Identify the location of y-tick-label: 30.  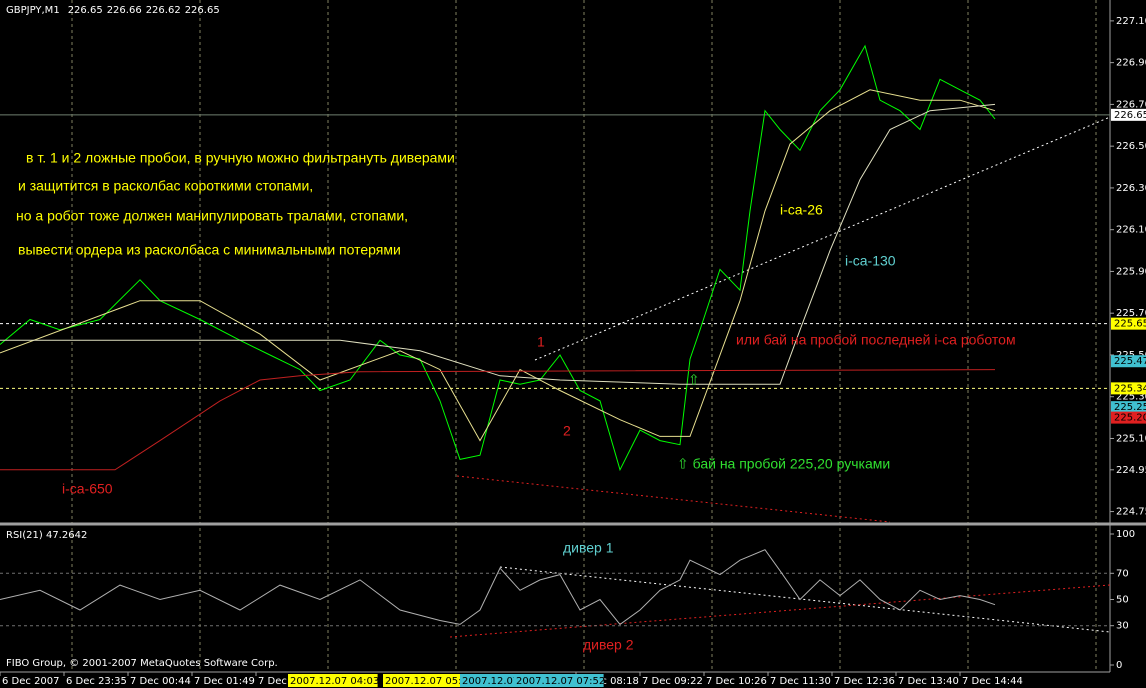
(1122, 626).